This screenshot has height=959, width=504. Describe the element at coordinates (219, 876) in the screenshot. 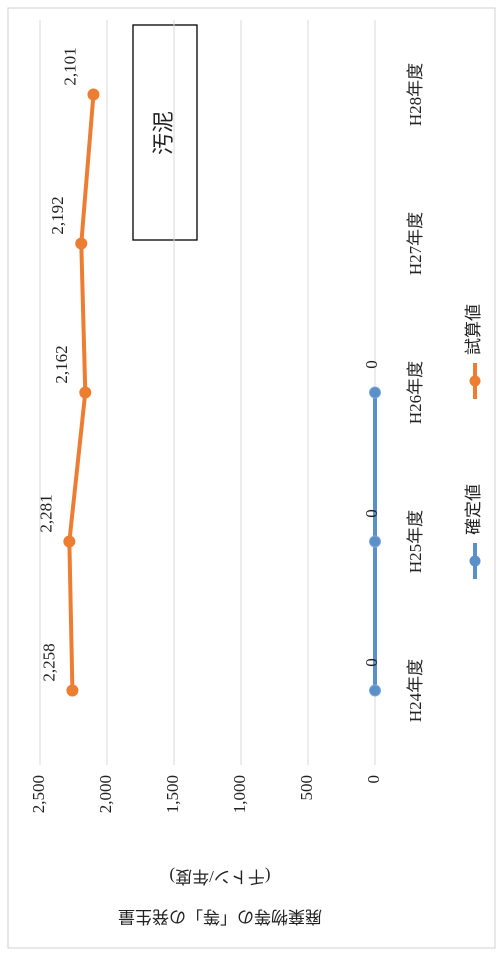

I see `y-axis-label: (千トン/年度)` at that location.